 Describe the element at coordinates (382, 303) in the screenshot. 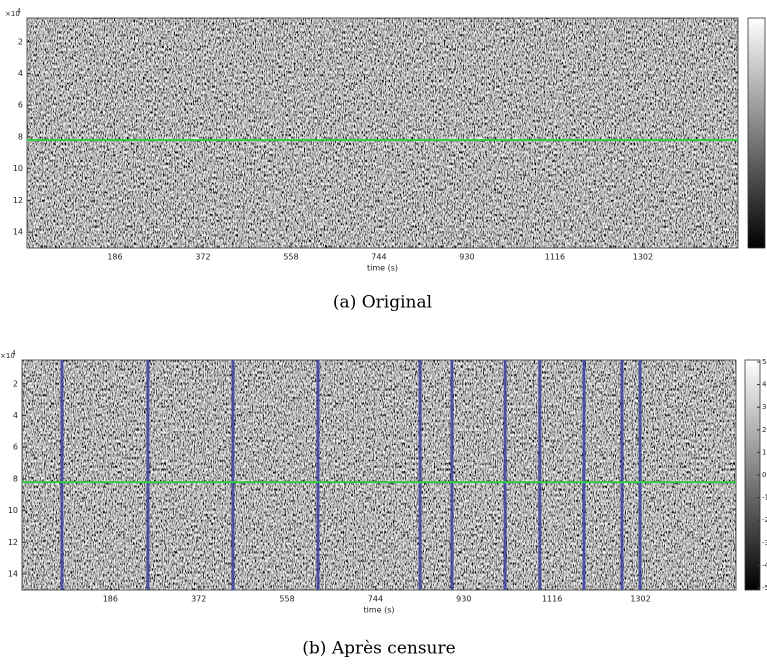

I see `caption: (a) Original` at that location.